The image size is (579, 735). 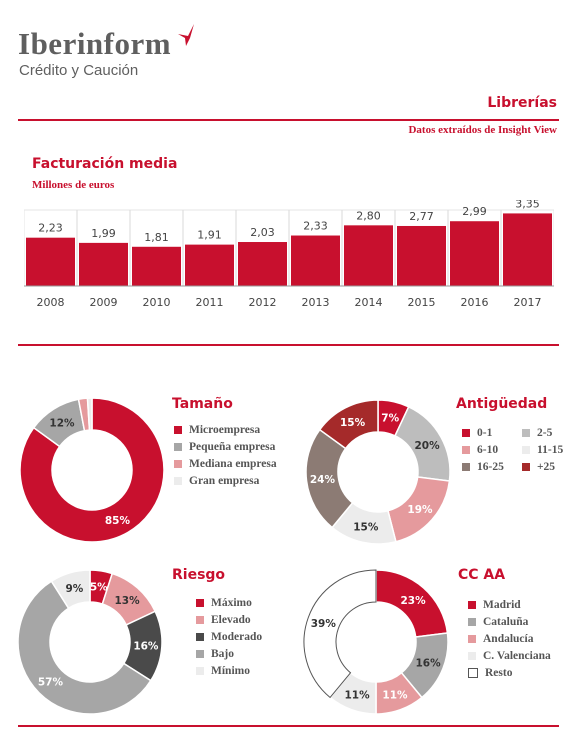 I want to click on legend-item: 6-10, so click(x=492, y=449).